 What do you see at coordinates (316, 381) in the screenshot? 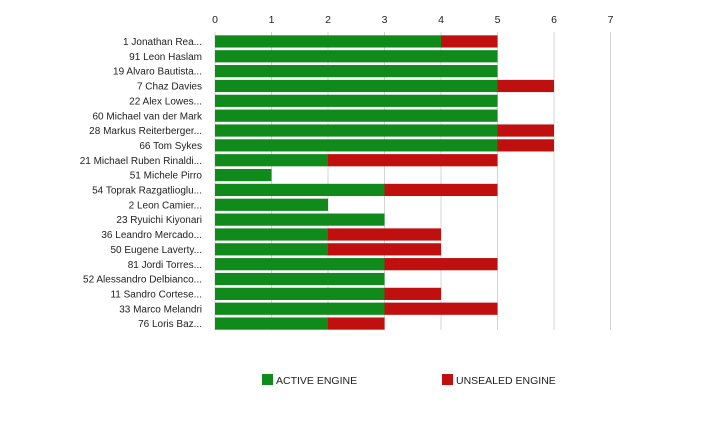
I see `legend-label: ACTIVE ENGINE` at bounding box center [316, 381].